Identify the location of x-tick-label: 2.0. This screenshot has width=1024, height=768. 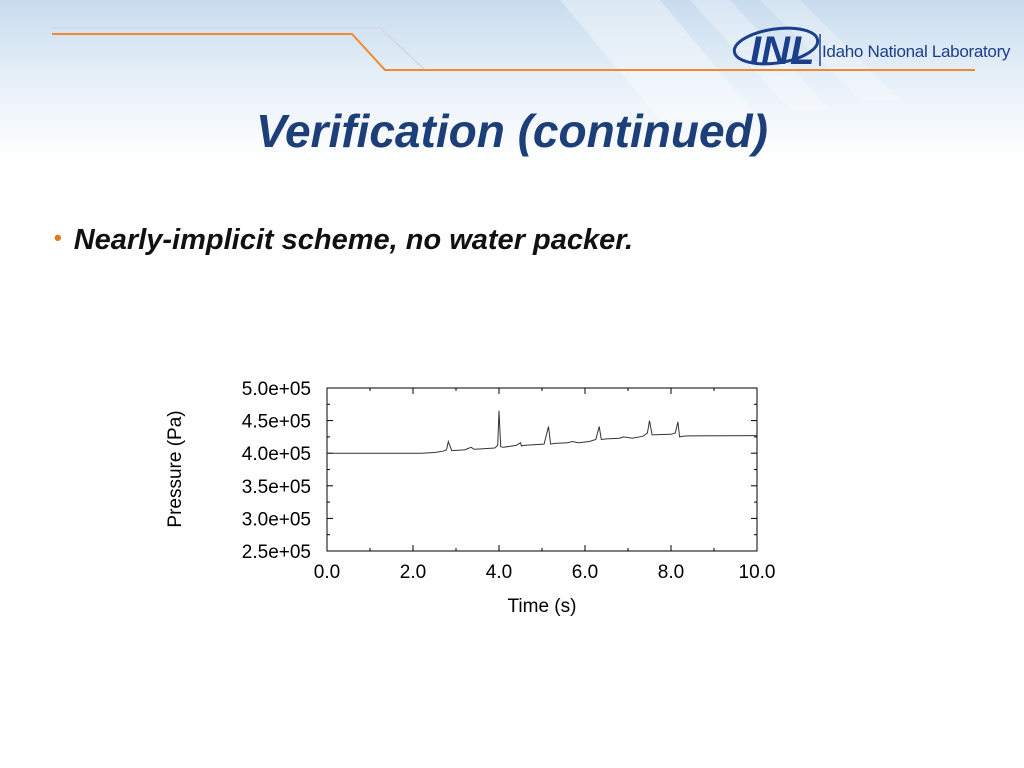
(413, 572).